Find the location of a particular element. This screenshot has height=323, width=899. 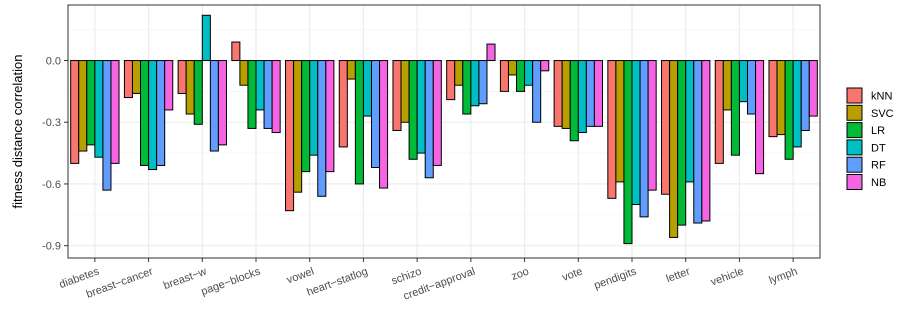

x-tick-label: heart−statlog is located at coordinates (337, 282).